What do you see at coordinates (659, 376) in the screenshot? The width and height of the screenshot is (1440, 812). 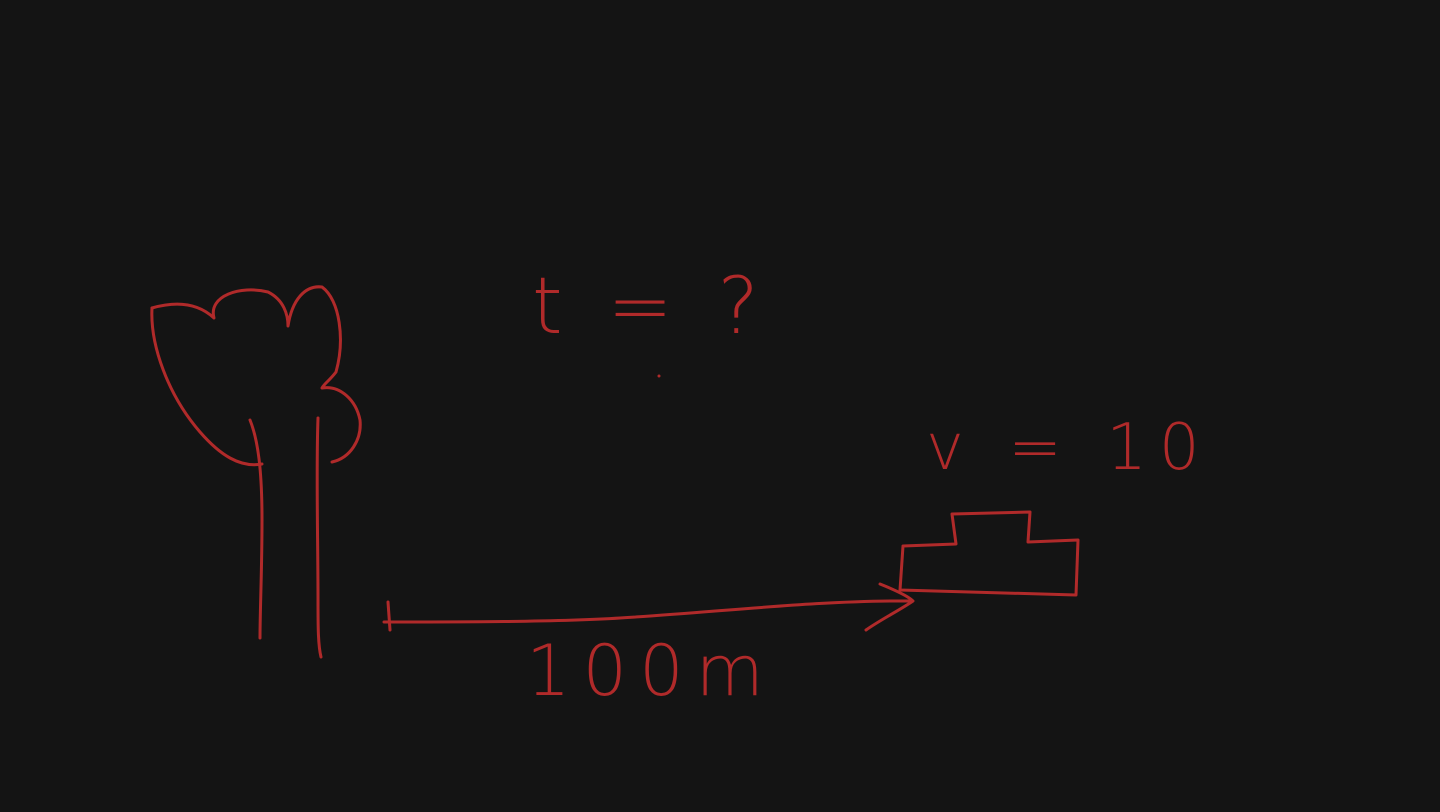 I see `stray-dot` at bounding box center [659, 376].